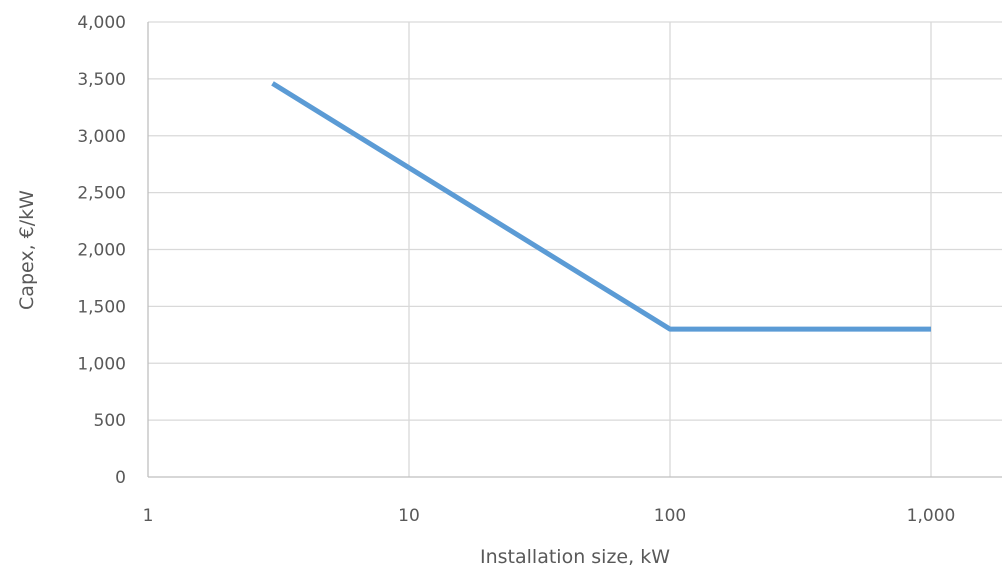  What do you see at coordinates (549, 516) in the screenshot?
I see `x-tick-labels: 1 10 100 1,000` at bounding box center [549, 516].